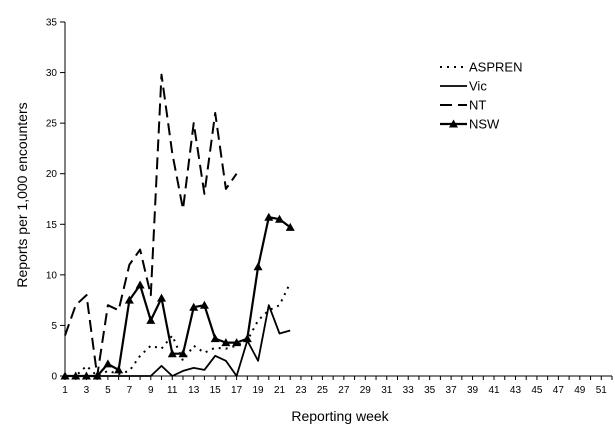 The image size is (615, 427). I want to click on series-line-nsw, so click(178, 297).